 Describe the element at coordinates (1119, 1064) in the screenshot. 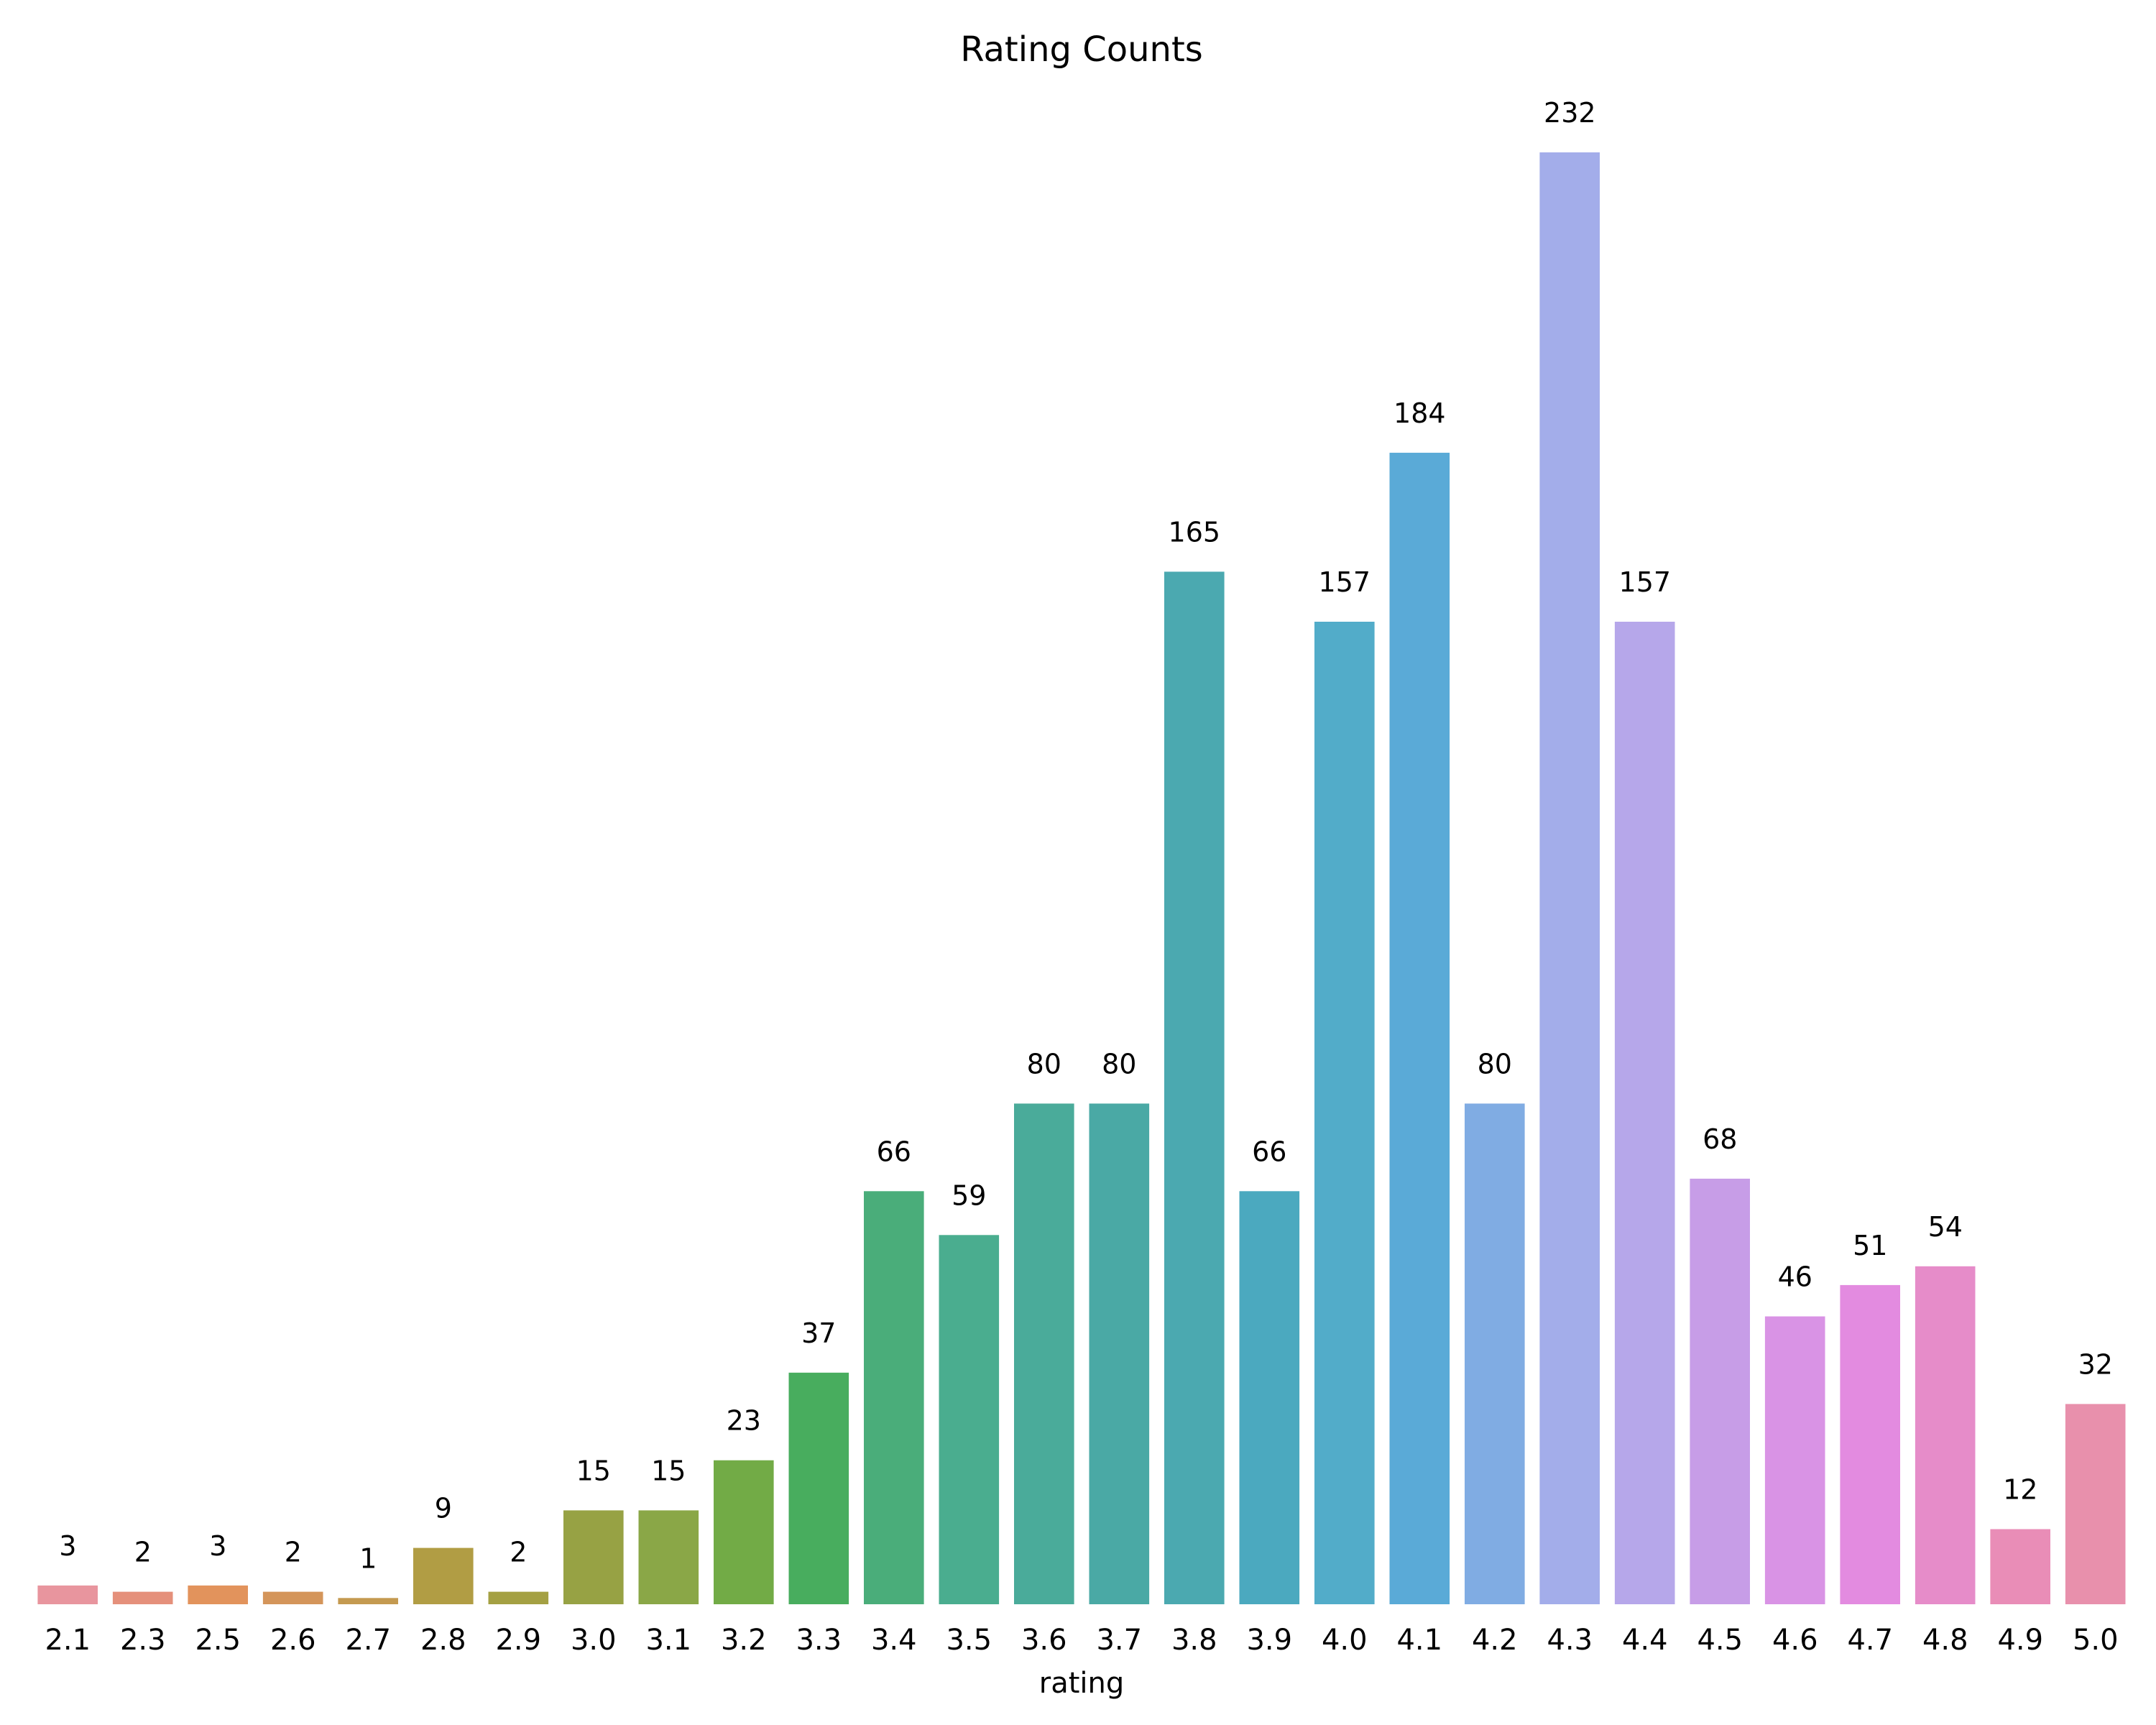

I see `bar-value-label-3.7: 80` at that location.